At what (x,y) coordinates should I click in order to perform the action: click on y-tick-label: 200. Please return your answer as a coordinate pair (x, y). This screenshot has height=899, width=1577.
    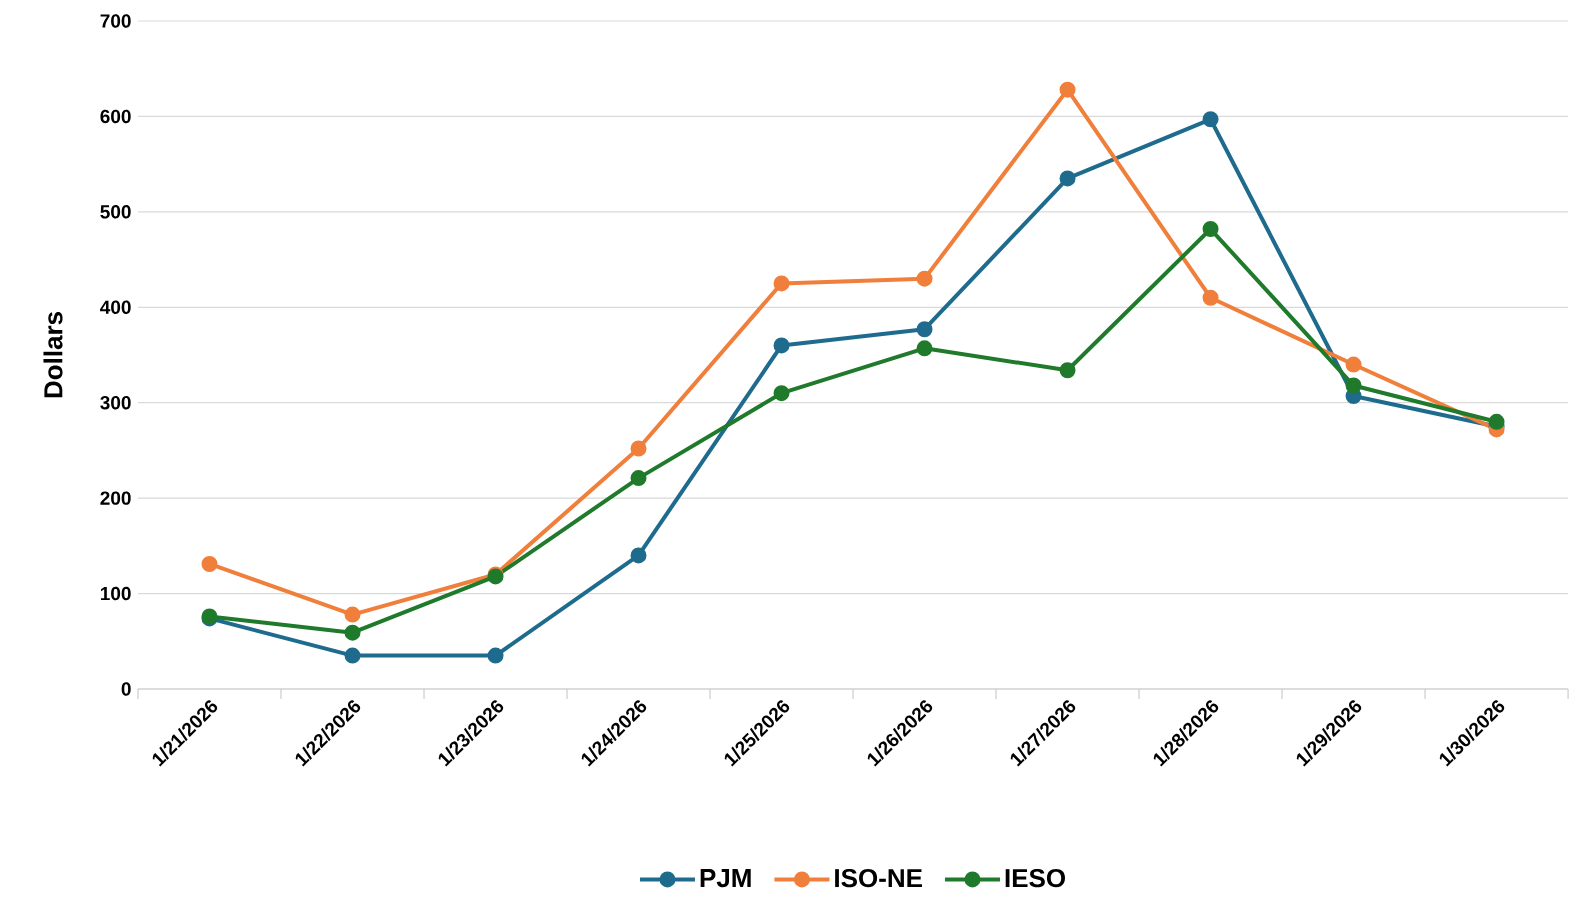
    Looking at the image, I should click on (115, 498).